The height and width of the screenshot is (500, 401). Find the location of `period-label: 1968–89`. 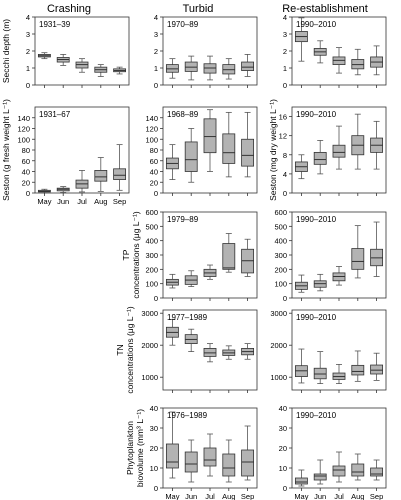

period-label: 1968–89 is located at coordinates (183, 114).